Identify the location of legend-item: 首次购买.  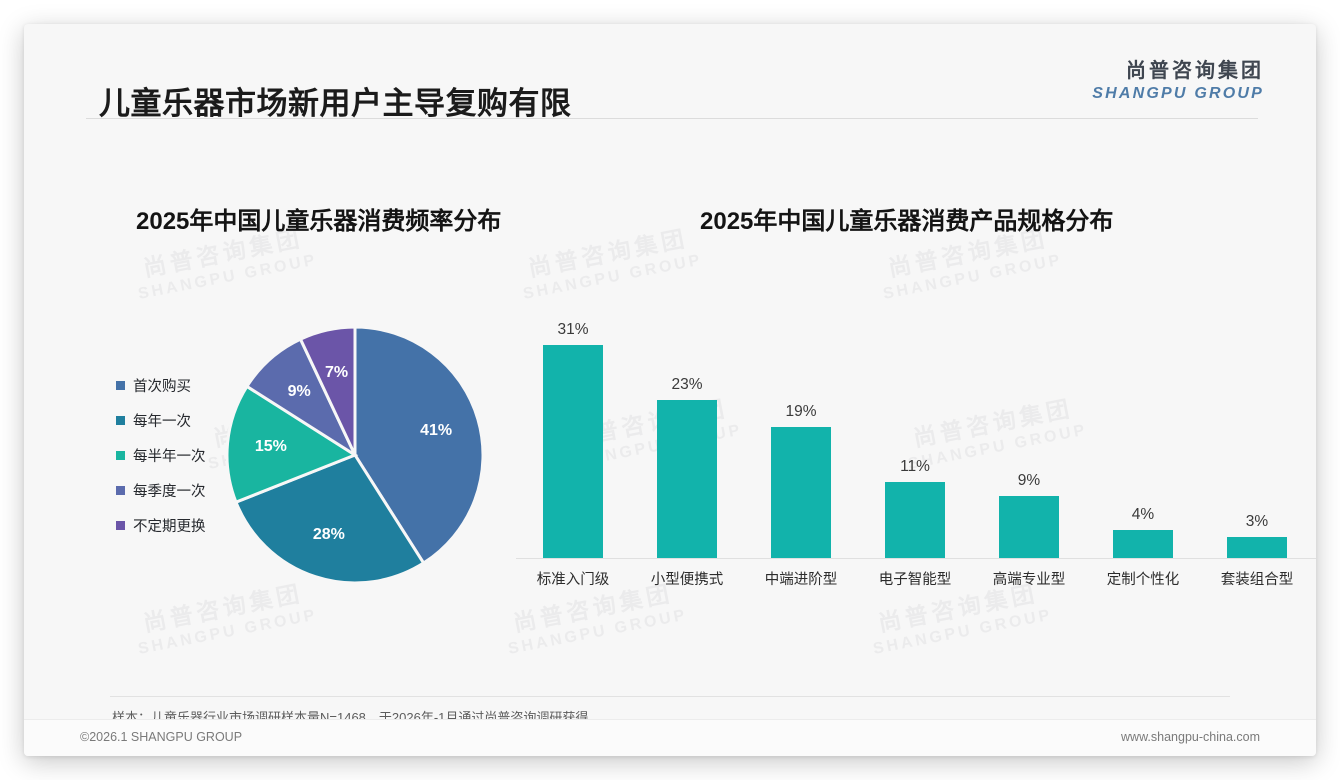
(172, 385).